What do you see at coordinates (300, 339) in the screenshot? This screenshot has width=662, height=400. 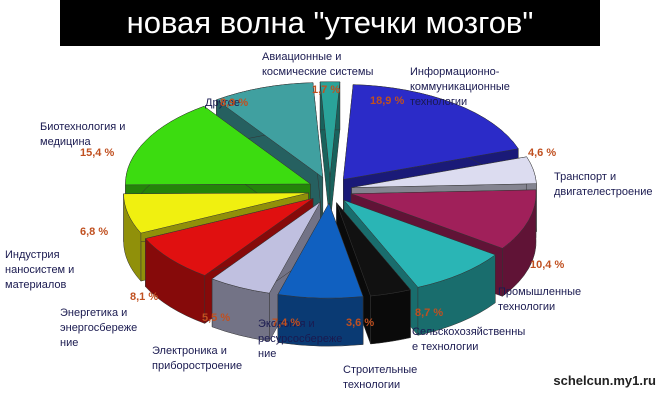 I see `category-label: ресурсосбереже` at bounding box center [300, 339].